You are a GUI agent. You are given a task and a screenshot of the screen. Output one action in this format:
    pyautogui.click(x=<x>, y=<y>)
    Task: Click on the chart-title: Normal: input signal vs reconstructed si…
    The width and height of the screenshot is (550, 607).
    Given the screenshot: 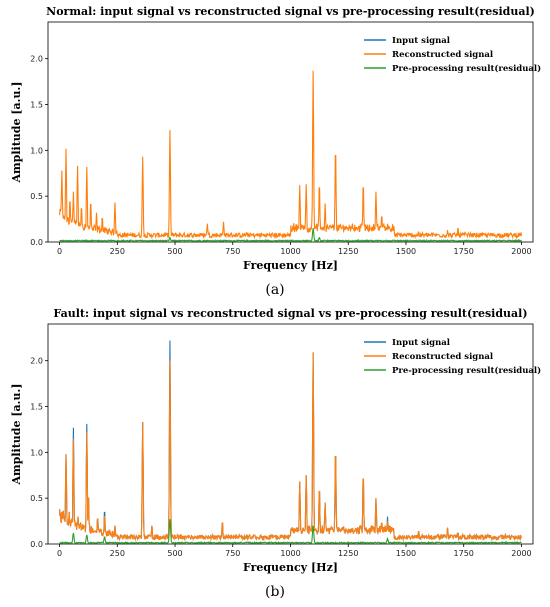 What is the action you would take?
    pyautogui.click(x=290, y=11)
    